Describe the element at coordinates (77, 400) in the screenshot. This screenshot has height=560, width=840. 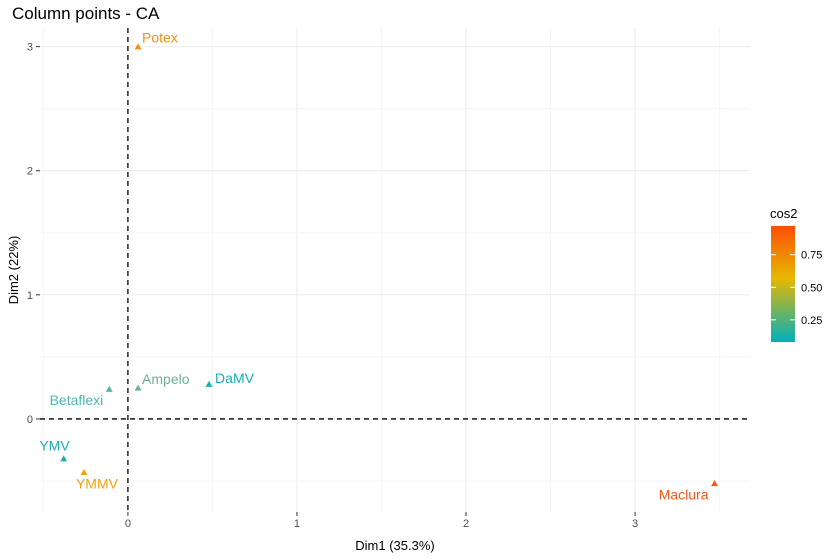
I see `point-label: Betaflexi` at that location.